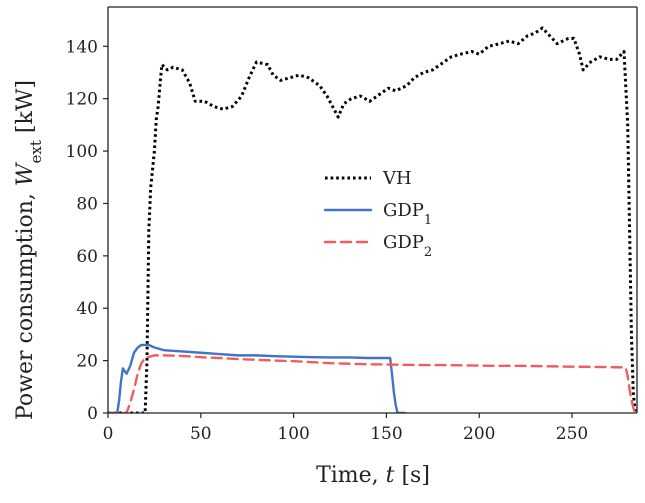 The width and height of the screenshot is (645, 503). What do you see at coordinates (479, 434) in the screenshot?
I see `x-tick-label: 200` at bounding box center [479, 434].